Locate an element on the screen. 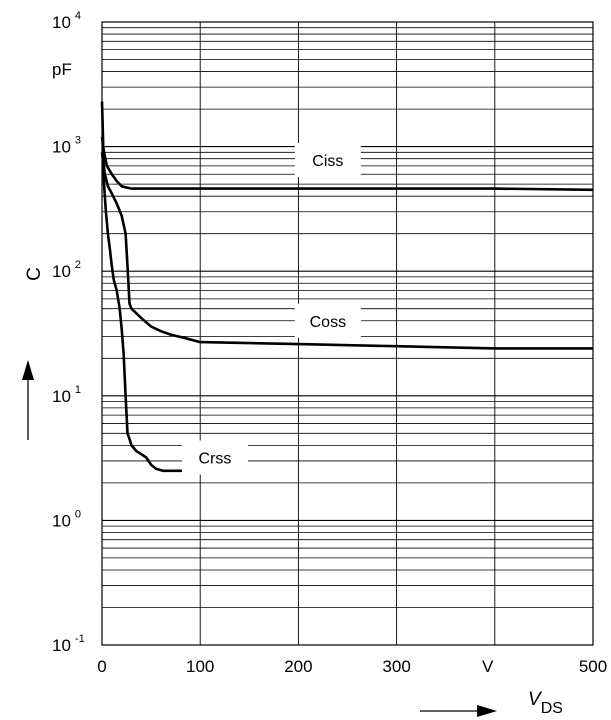  y-tick-label: 10 1 is located at coordinates (66, 395).